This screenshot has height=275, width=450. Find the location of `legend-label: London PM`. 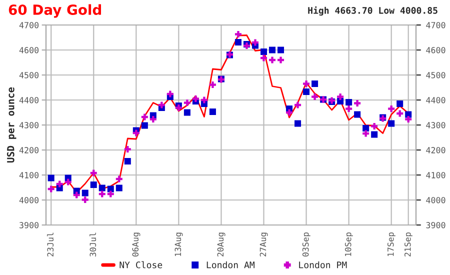

legend-label: London PM is located at coordinates (323, 264).